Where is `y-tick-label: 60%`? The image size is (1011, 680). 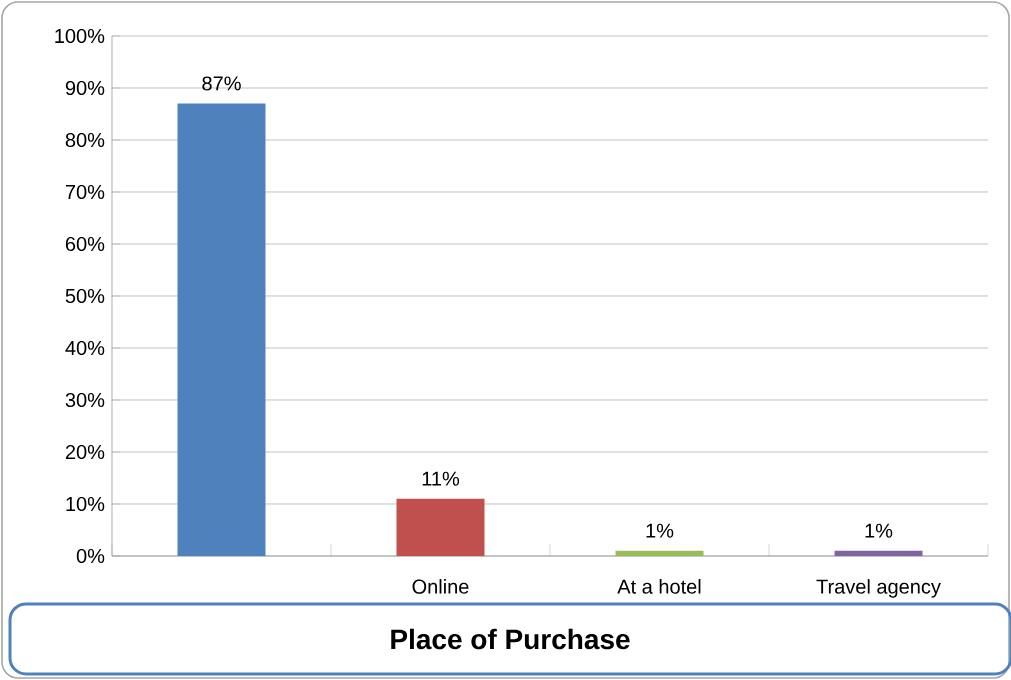 y-tick-label: 60% is located at coordinates (85, 244).